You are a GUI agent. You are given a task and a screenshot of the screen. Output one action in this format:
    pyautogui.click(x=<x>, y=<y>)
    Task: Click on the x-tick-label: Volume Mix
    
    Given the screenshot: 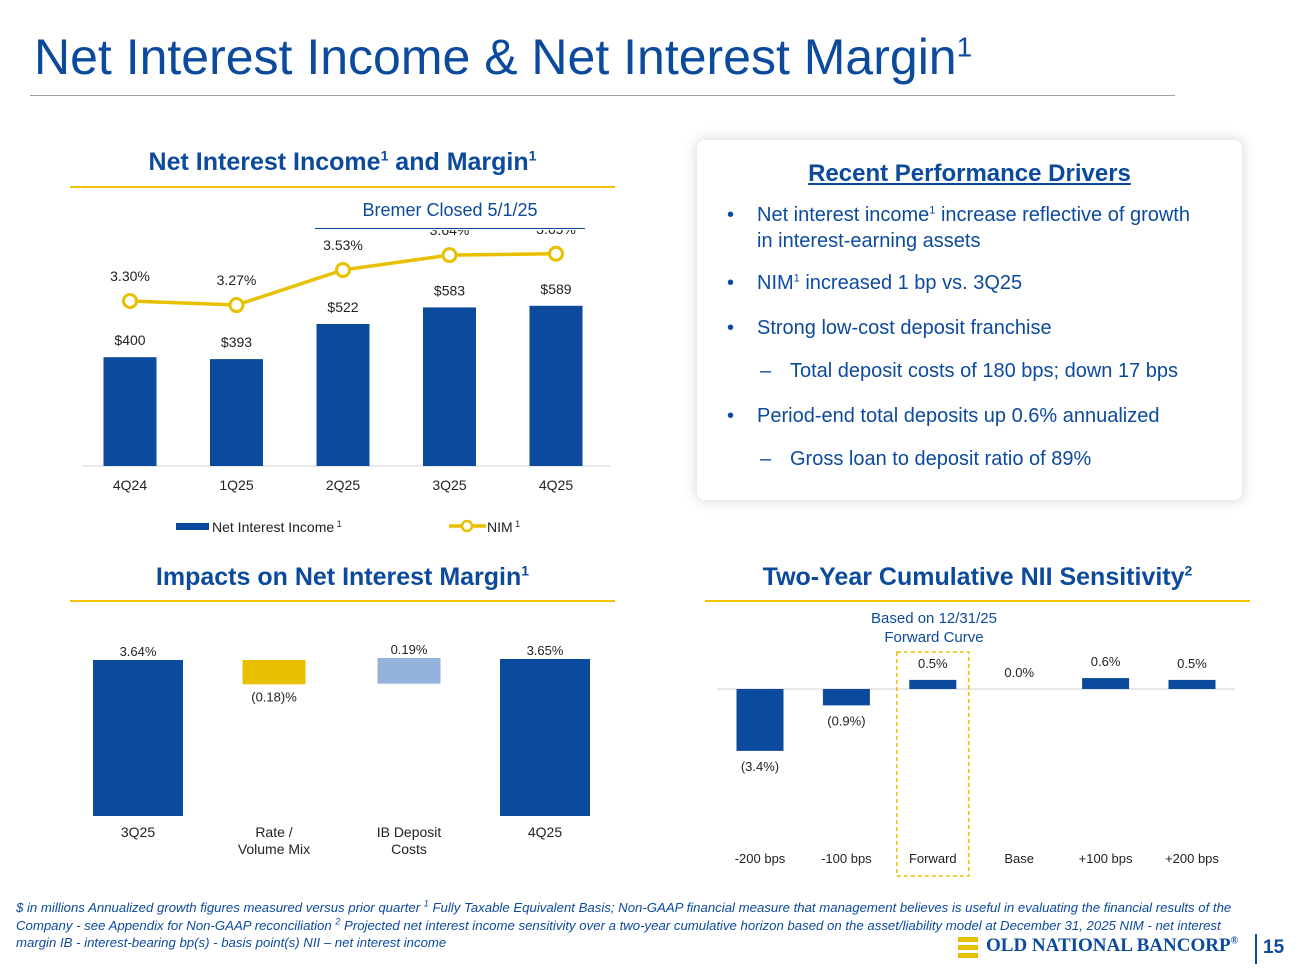 What is the action you would take?
    pyautogui.click(x=274, y=849)
    